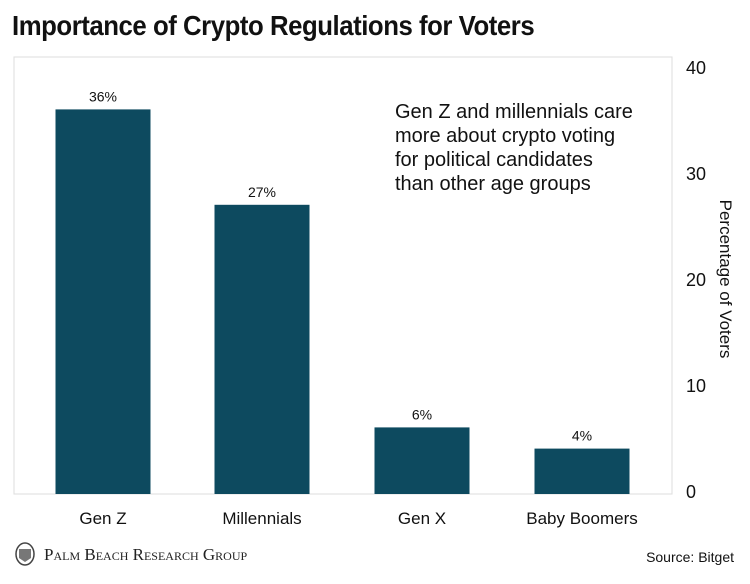 The image size is (750, 584). Describe the element at coordinates (146, 554) in the screenshot. I see `brand-name: Palm Beach Research Group` at that location.